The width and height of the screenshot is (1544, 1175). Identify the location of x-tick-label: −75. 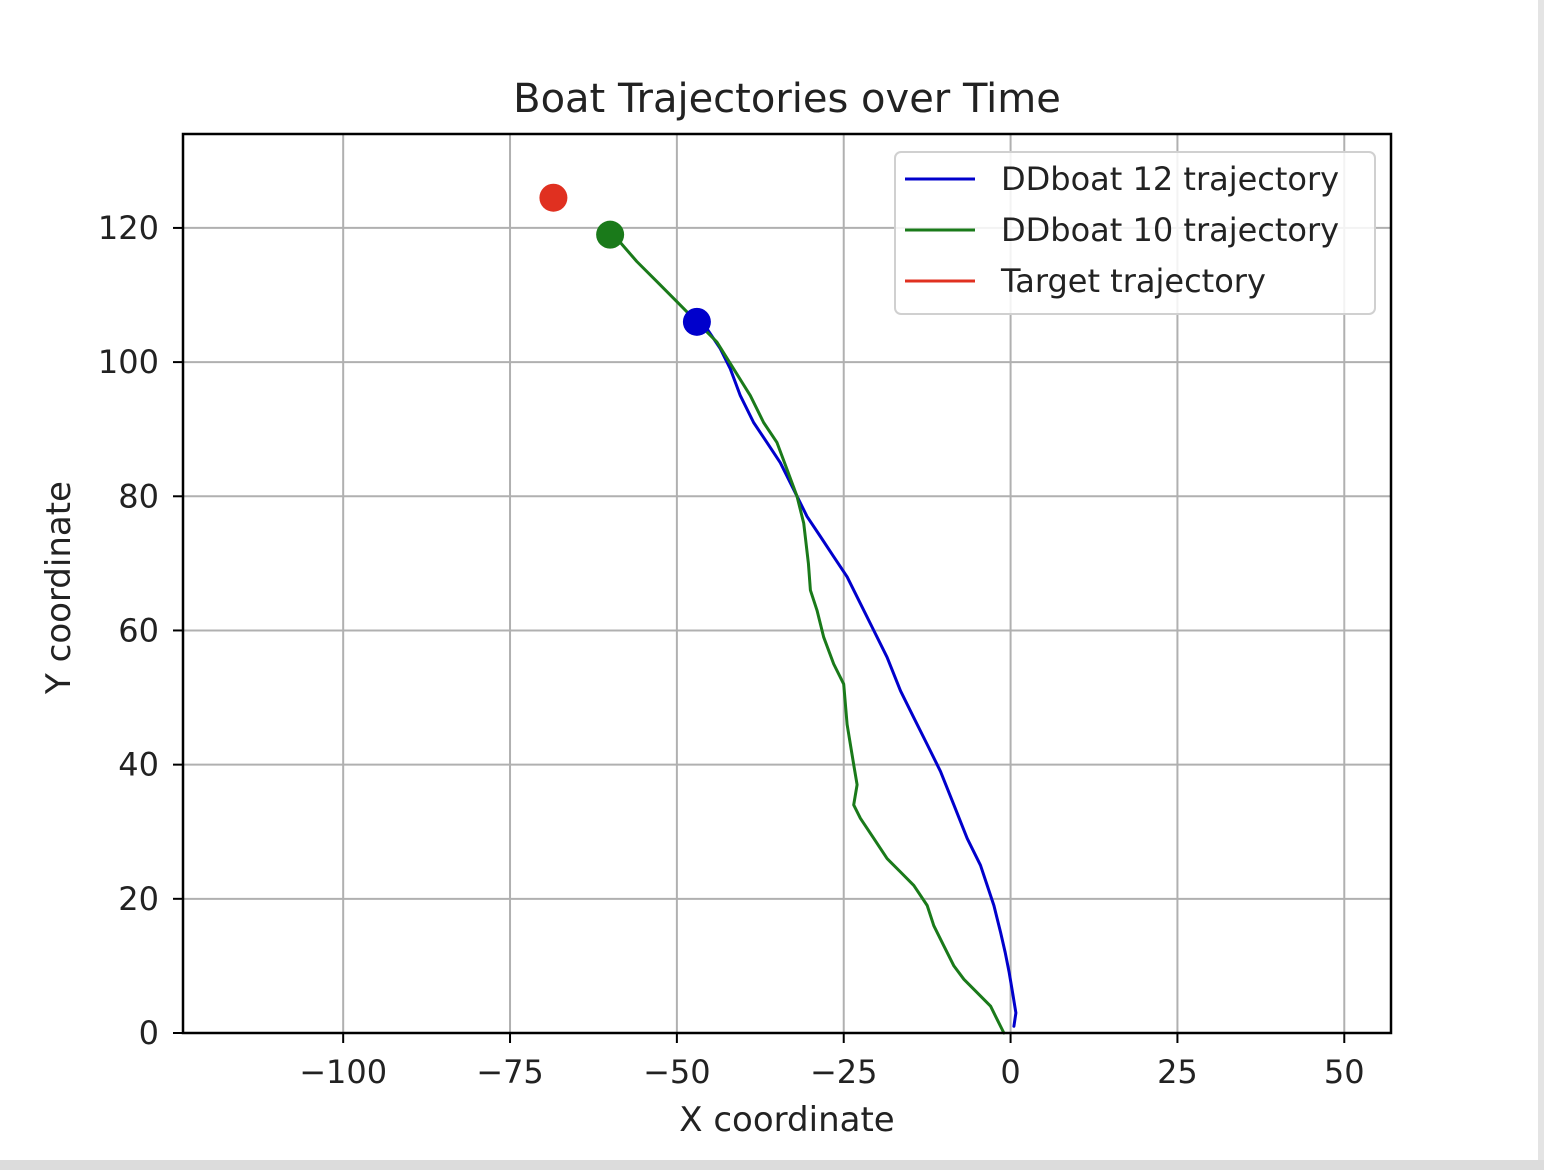
(510, 1072).